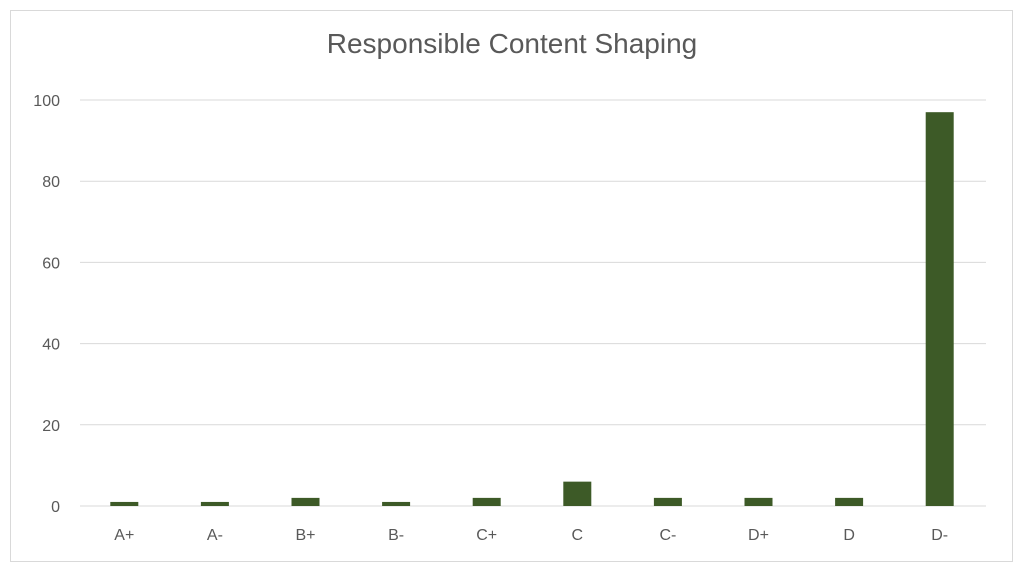 The height and width of the screenshot is (573, 1024). Describe the element at coordinates (486, 501) in the screenshot. I see `bar-C+` at that location.